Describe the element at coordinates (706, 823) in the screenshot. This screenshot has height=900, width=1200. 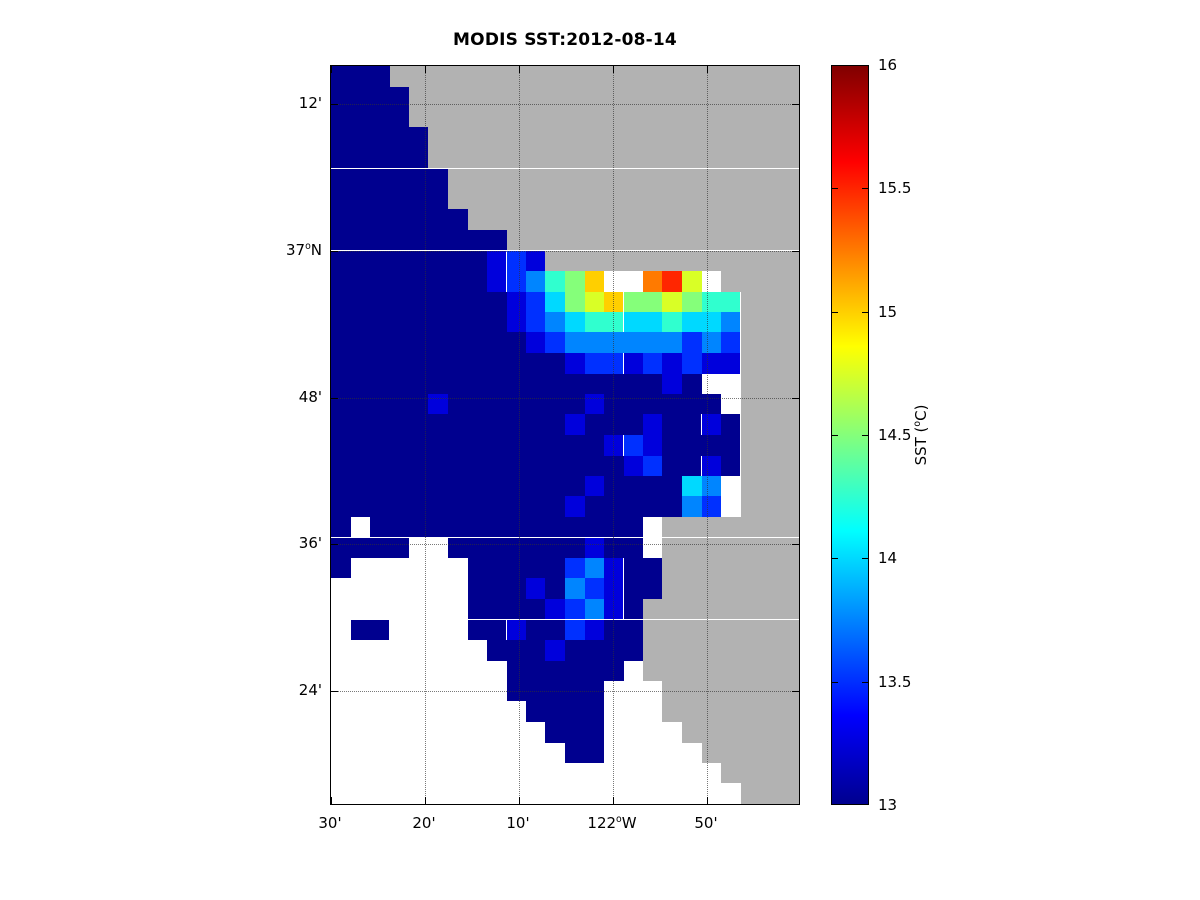
I see `x-tick-label: 50'` at that location.